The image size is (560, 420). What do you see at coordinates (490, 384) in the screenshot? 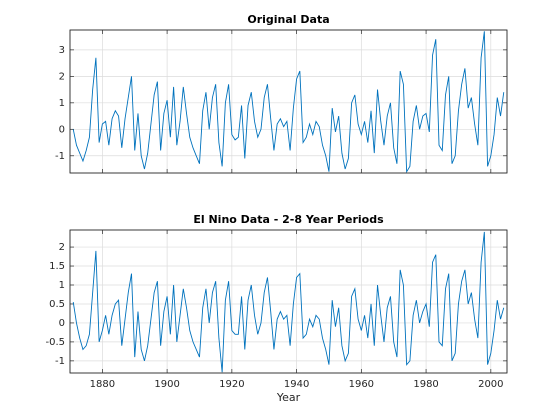
I see `x-tick-label: 2000` at bounding box center [490, 384].